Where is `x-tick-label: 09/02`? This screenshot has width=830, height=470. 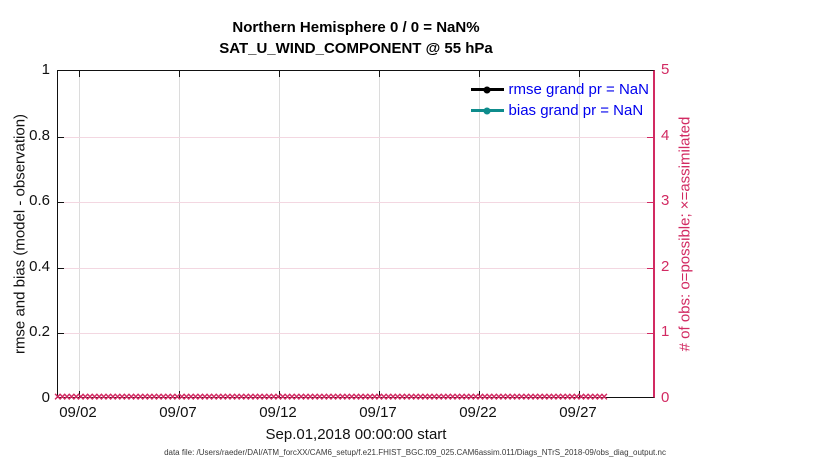
x-tick-label: 09/02 is located at coordinates (78, 412).